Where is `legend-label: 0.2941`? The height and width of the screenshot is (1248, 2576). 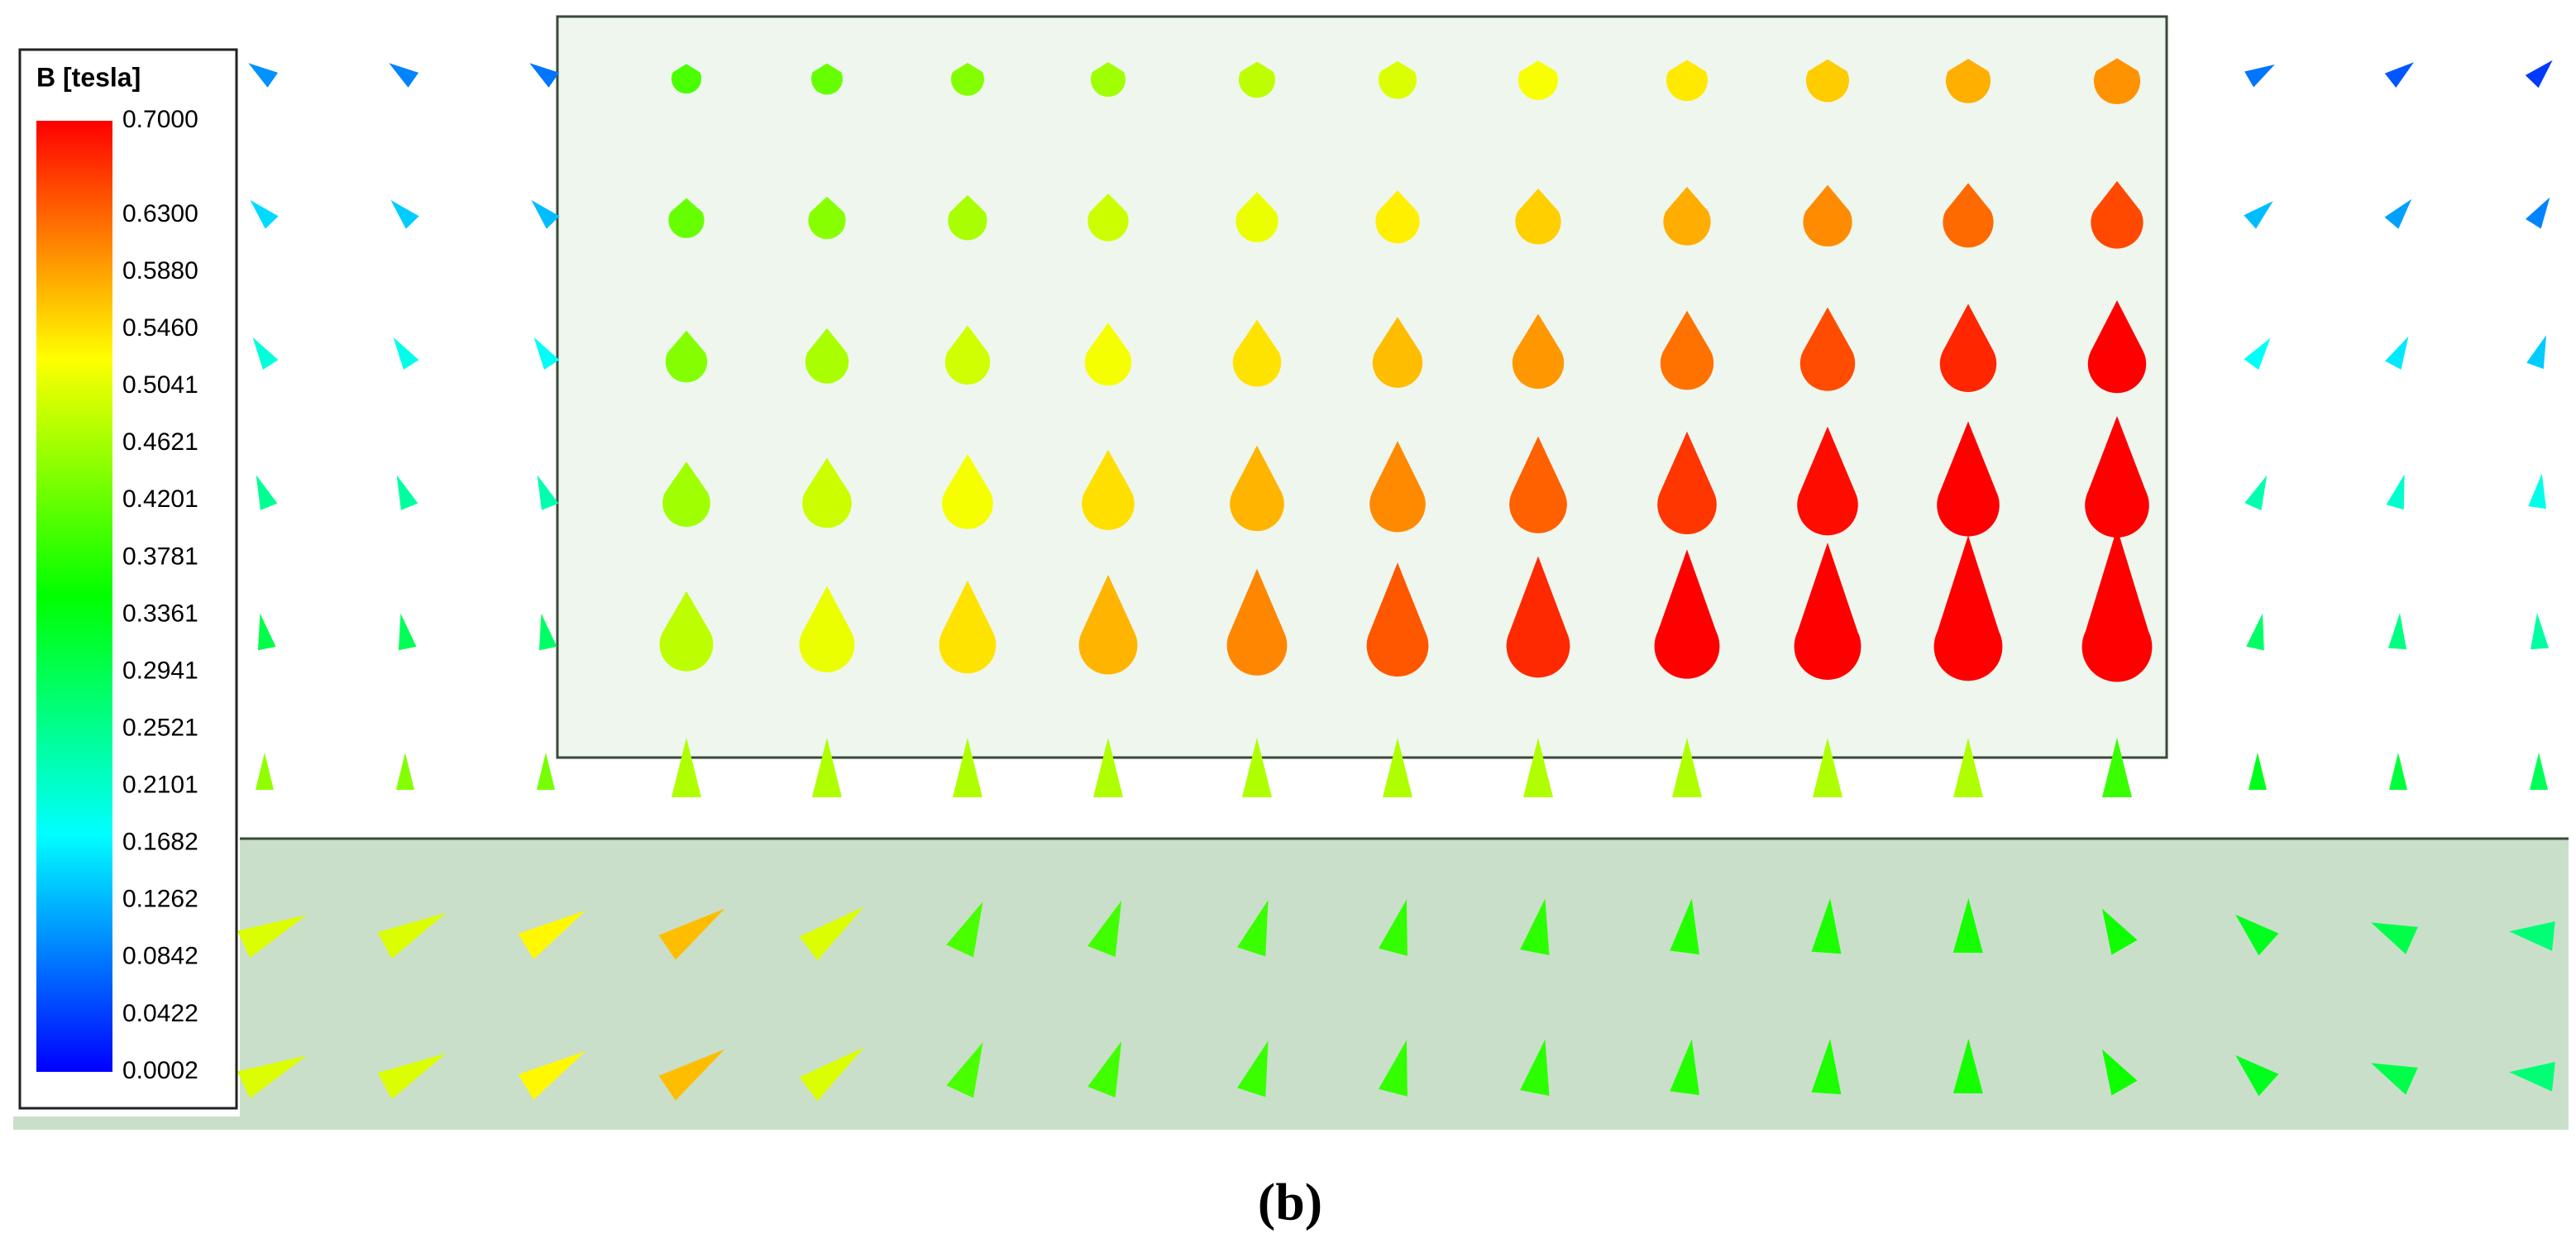
legend-label: 0.2941 is located at coordinates (160, 670).